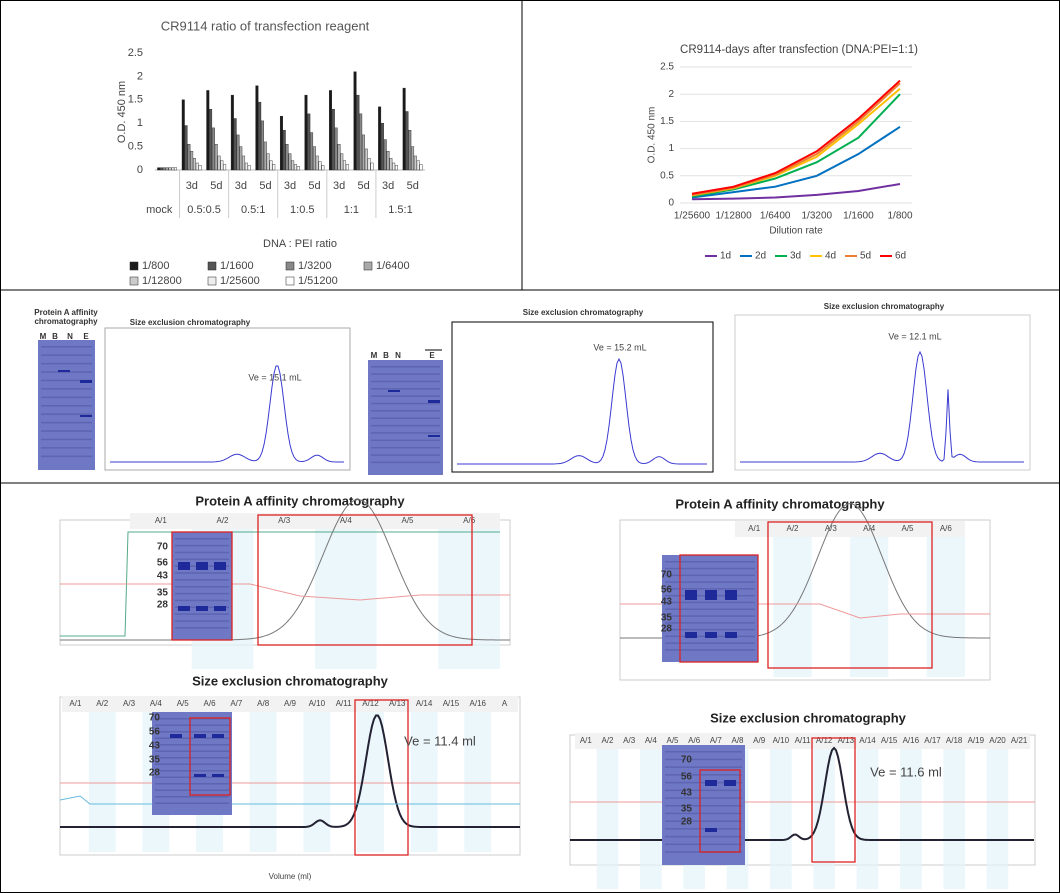  I want to click on legend-swatch, so click(290, 266).